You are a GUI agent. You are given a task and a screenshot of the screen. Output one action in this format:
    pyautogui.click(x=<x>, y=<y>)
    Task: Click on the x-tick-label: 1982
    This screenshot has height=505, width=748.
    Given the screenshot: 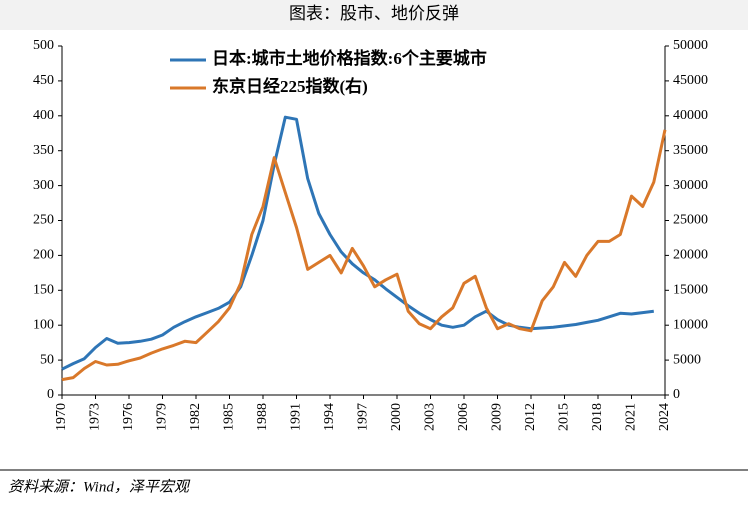 What is the action you would take?
    pyautogui.click(x=195, y=417)
    